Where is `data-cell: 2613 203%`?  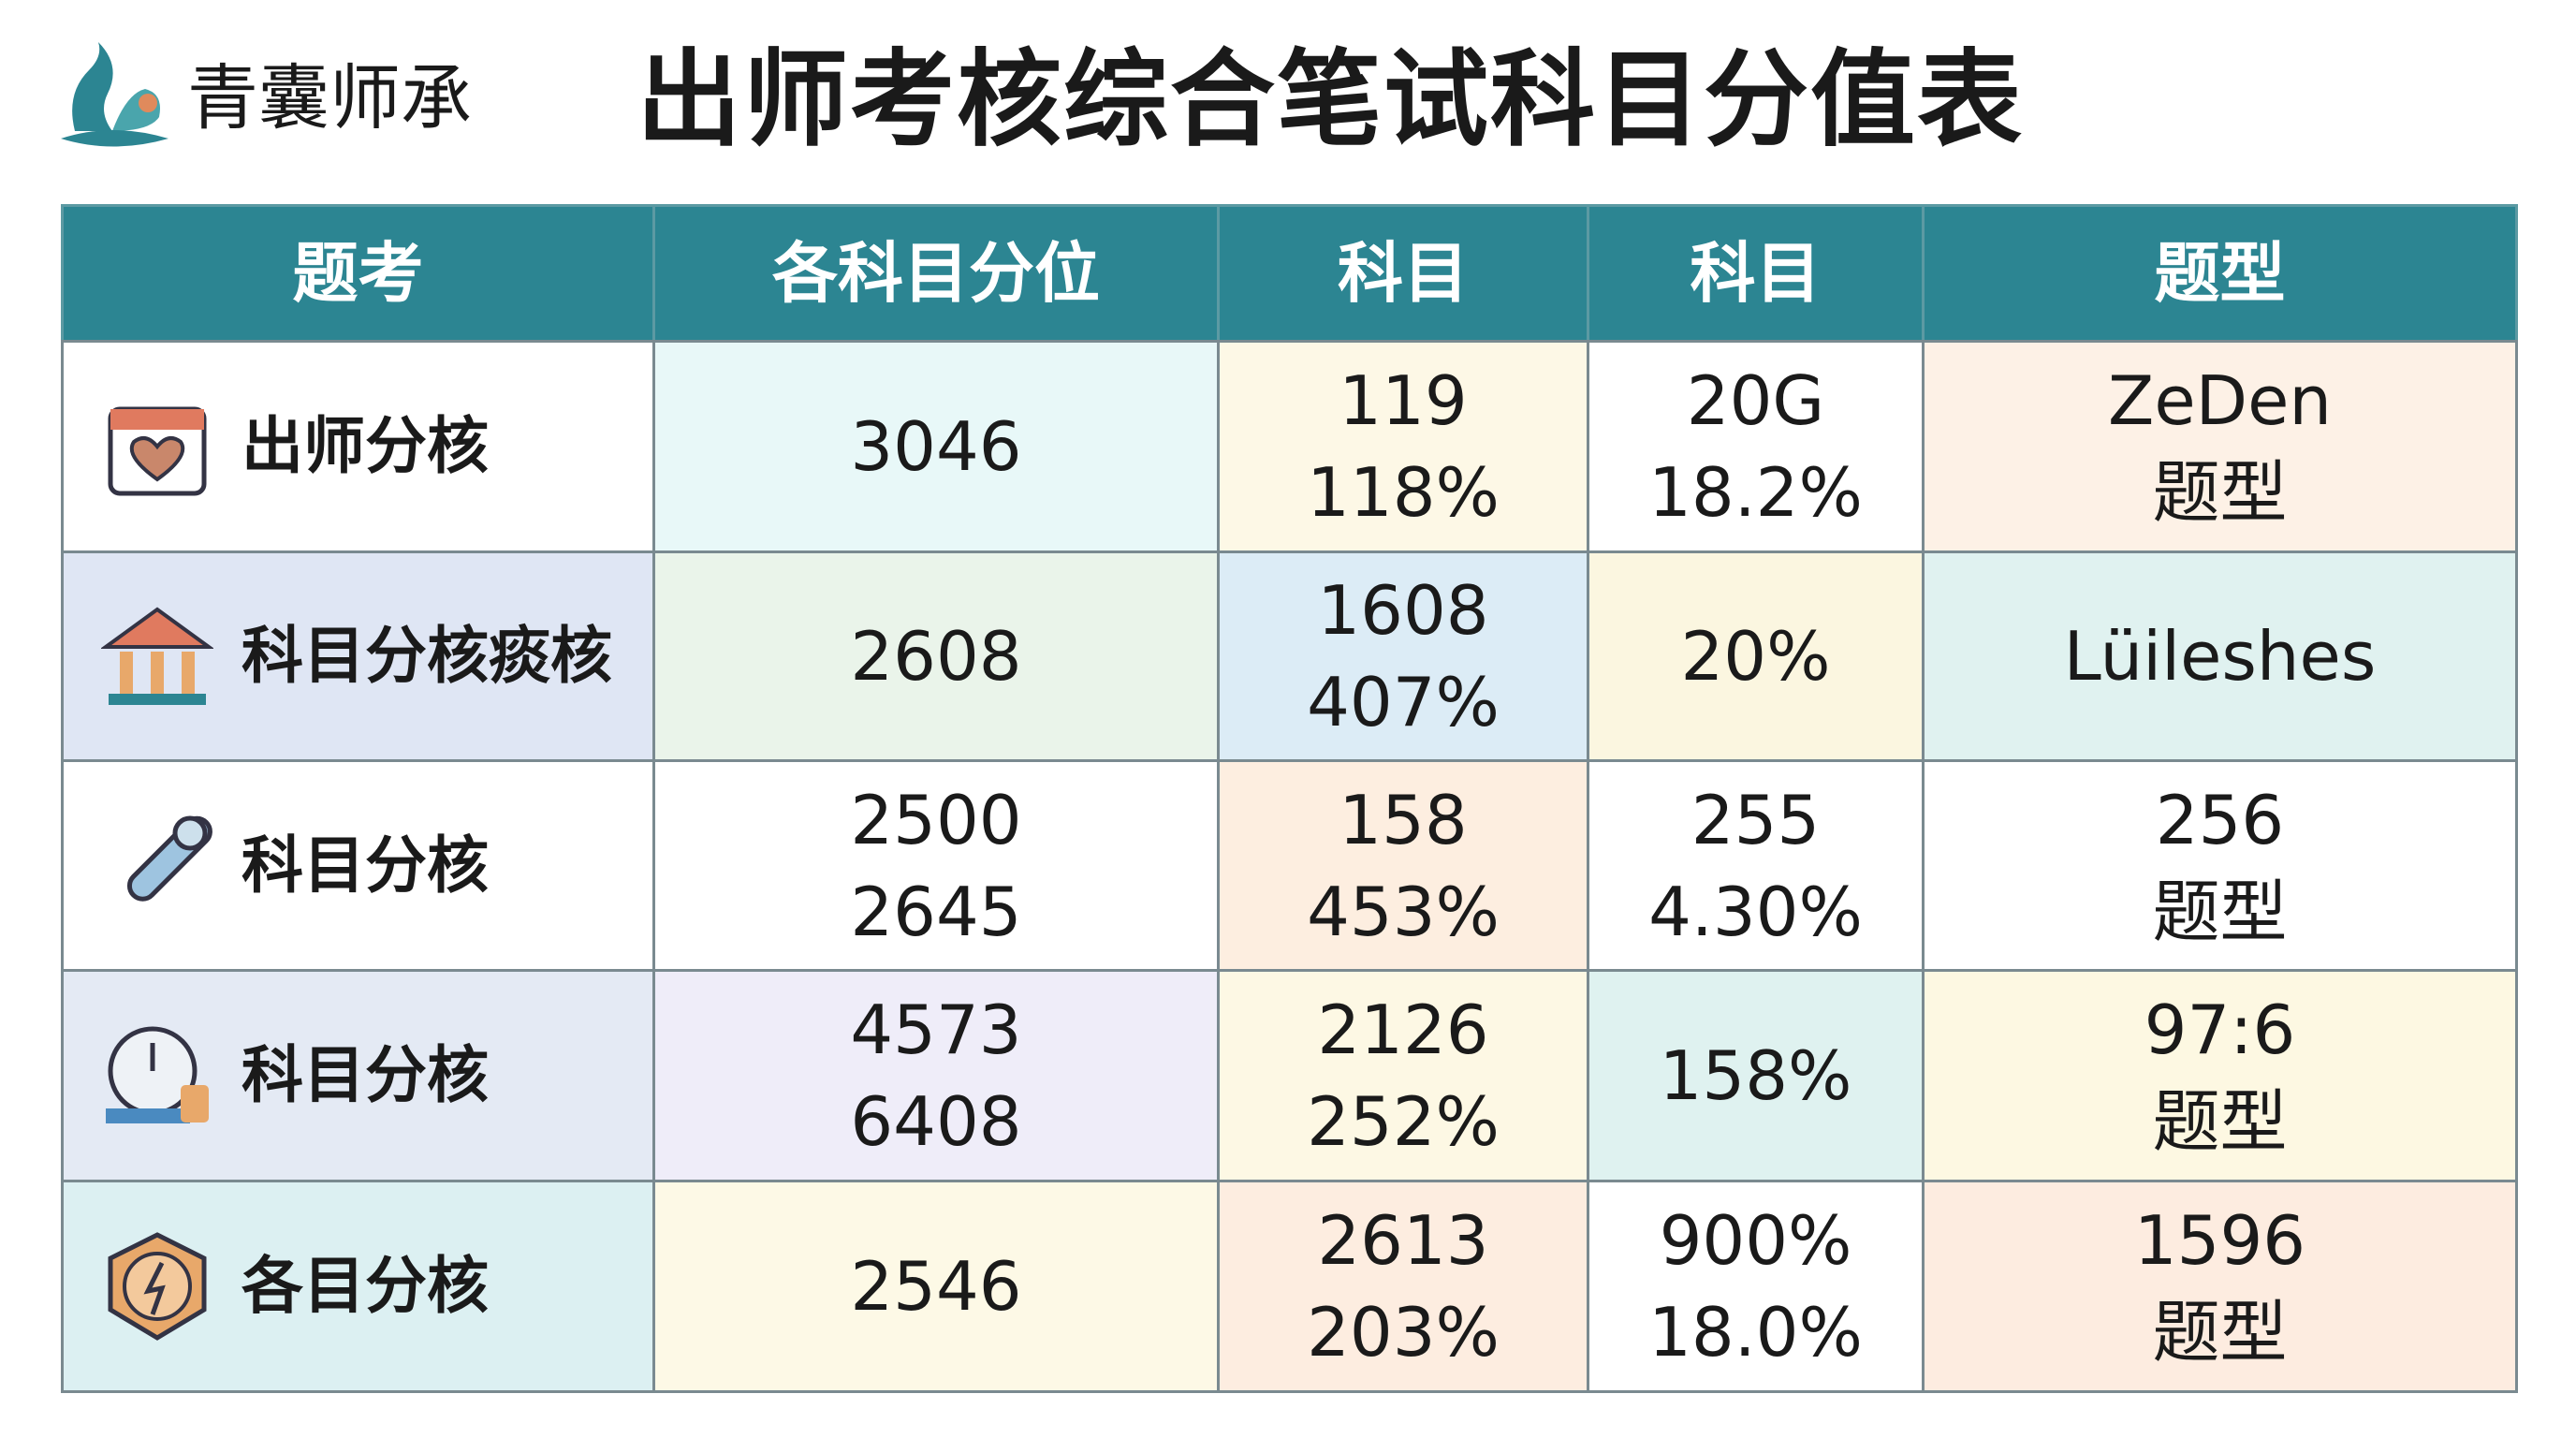 data-cell: 2613 203% is located at coordinates (1403, 1286).